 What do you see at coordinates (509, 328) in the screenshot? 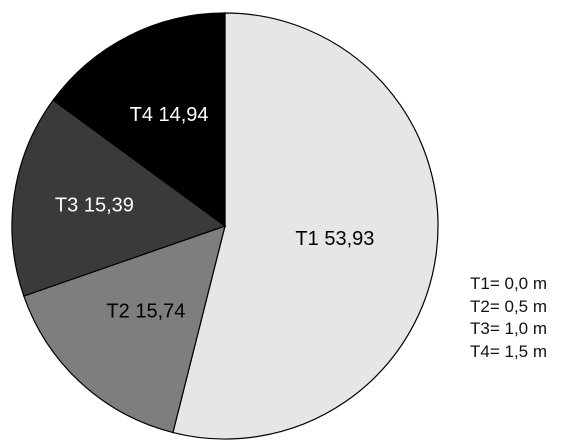
I see `legend-item-t3: T3= 1,0 m` at bounding box center [509, 328].